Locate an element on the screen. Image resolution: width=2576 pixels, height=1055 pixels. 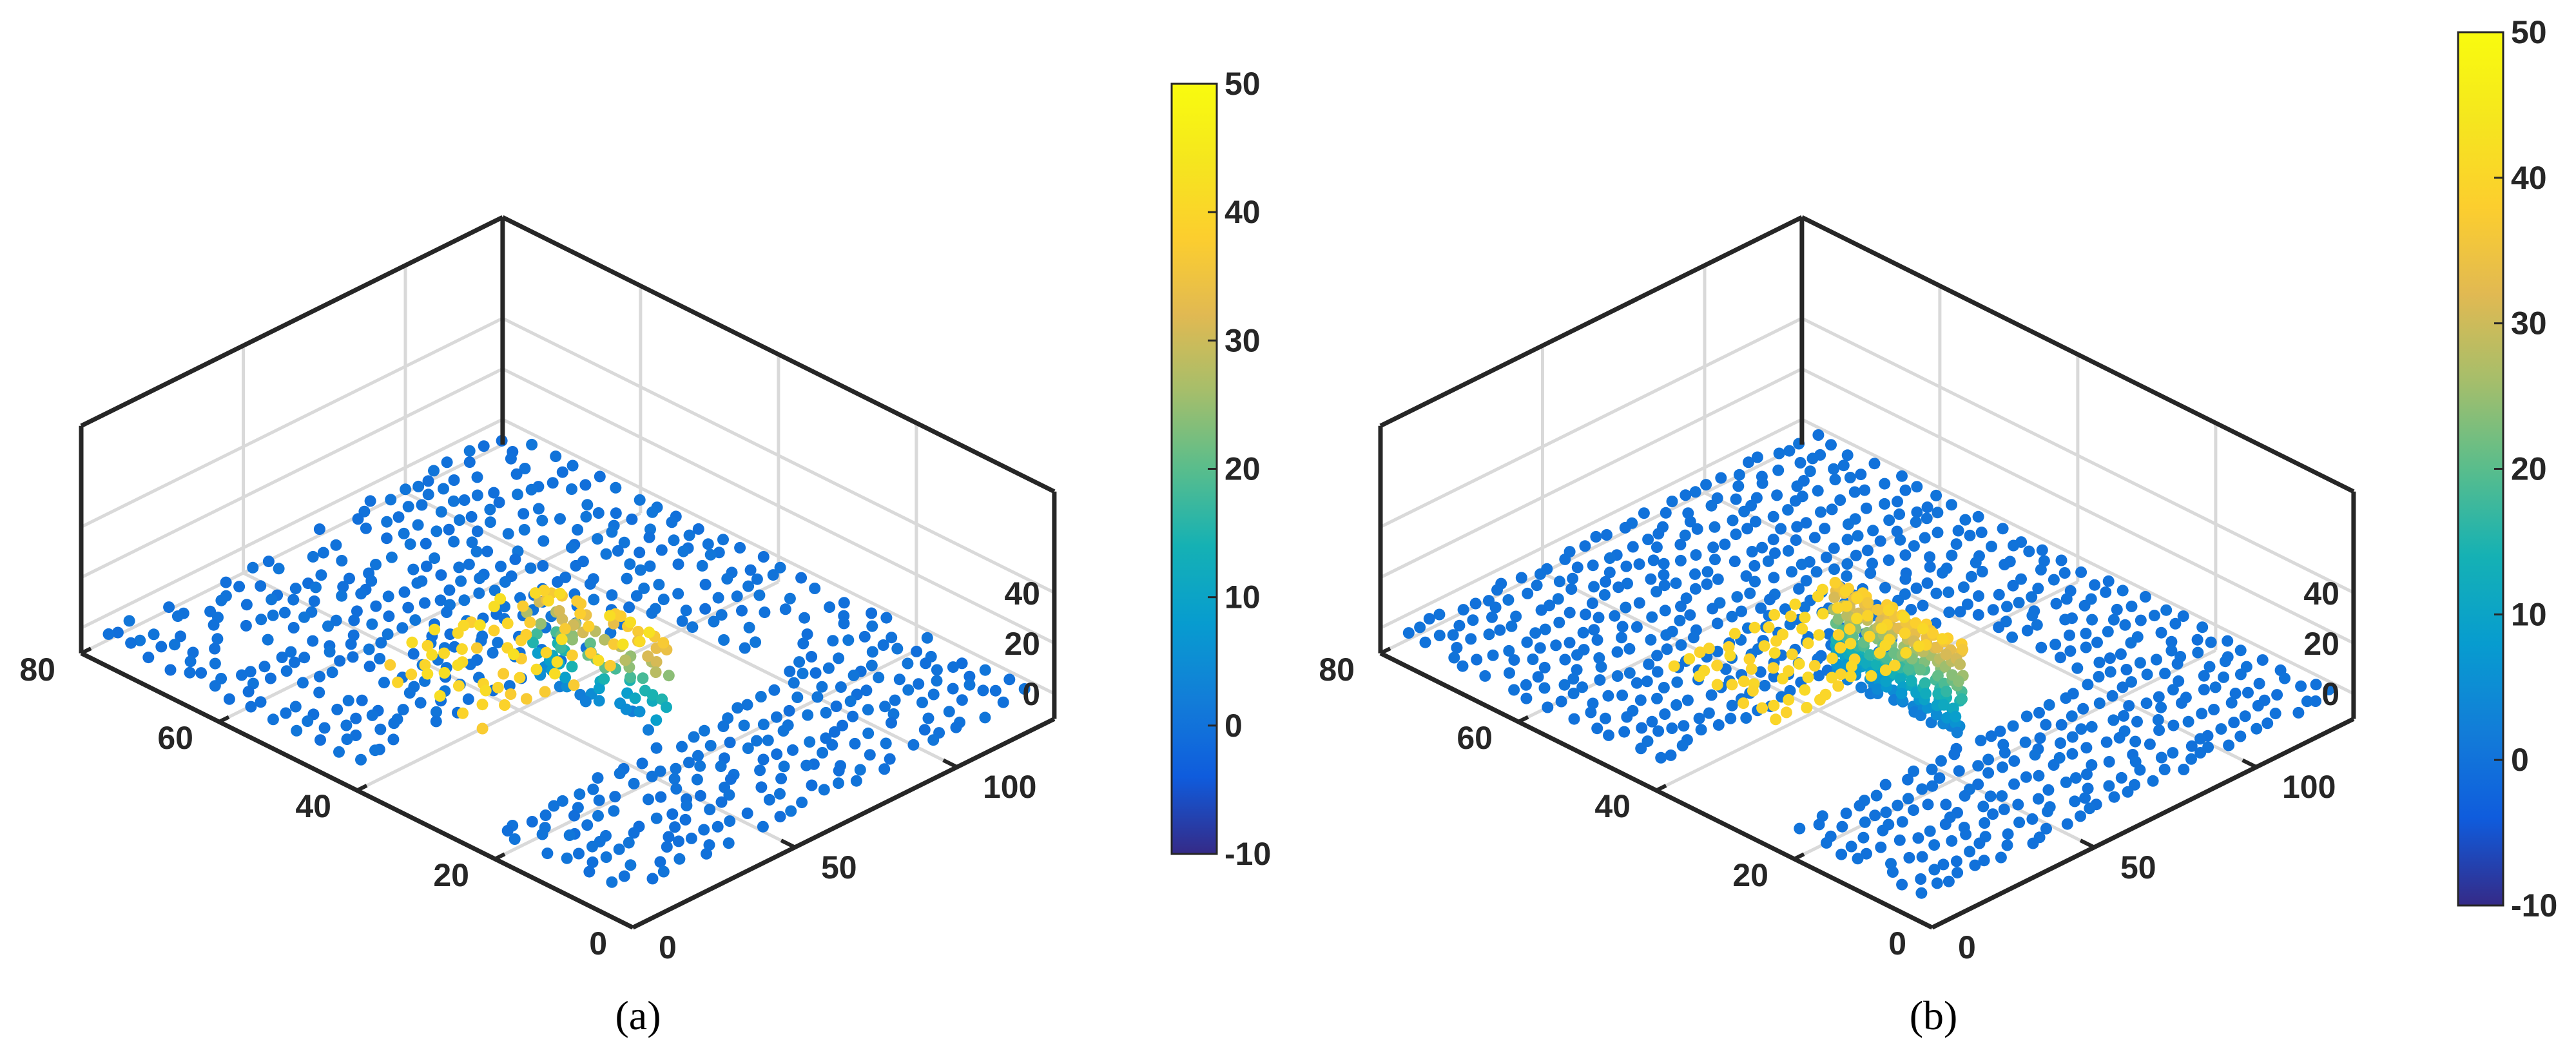
y-tick-mark is located at coordinates (2087, 843).